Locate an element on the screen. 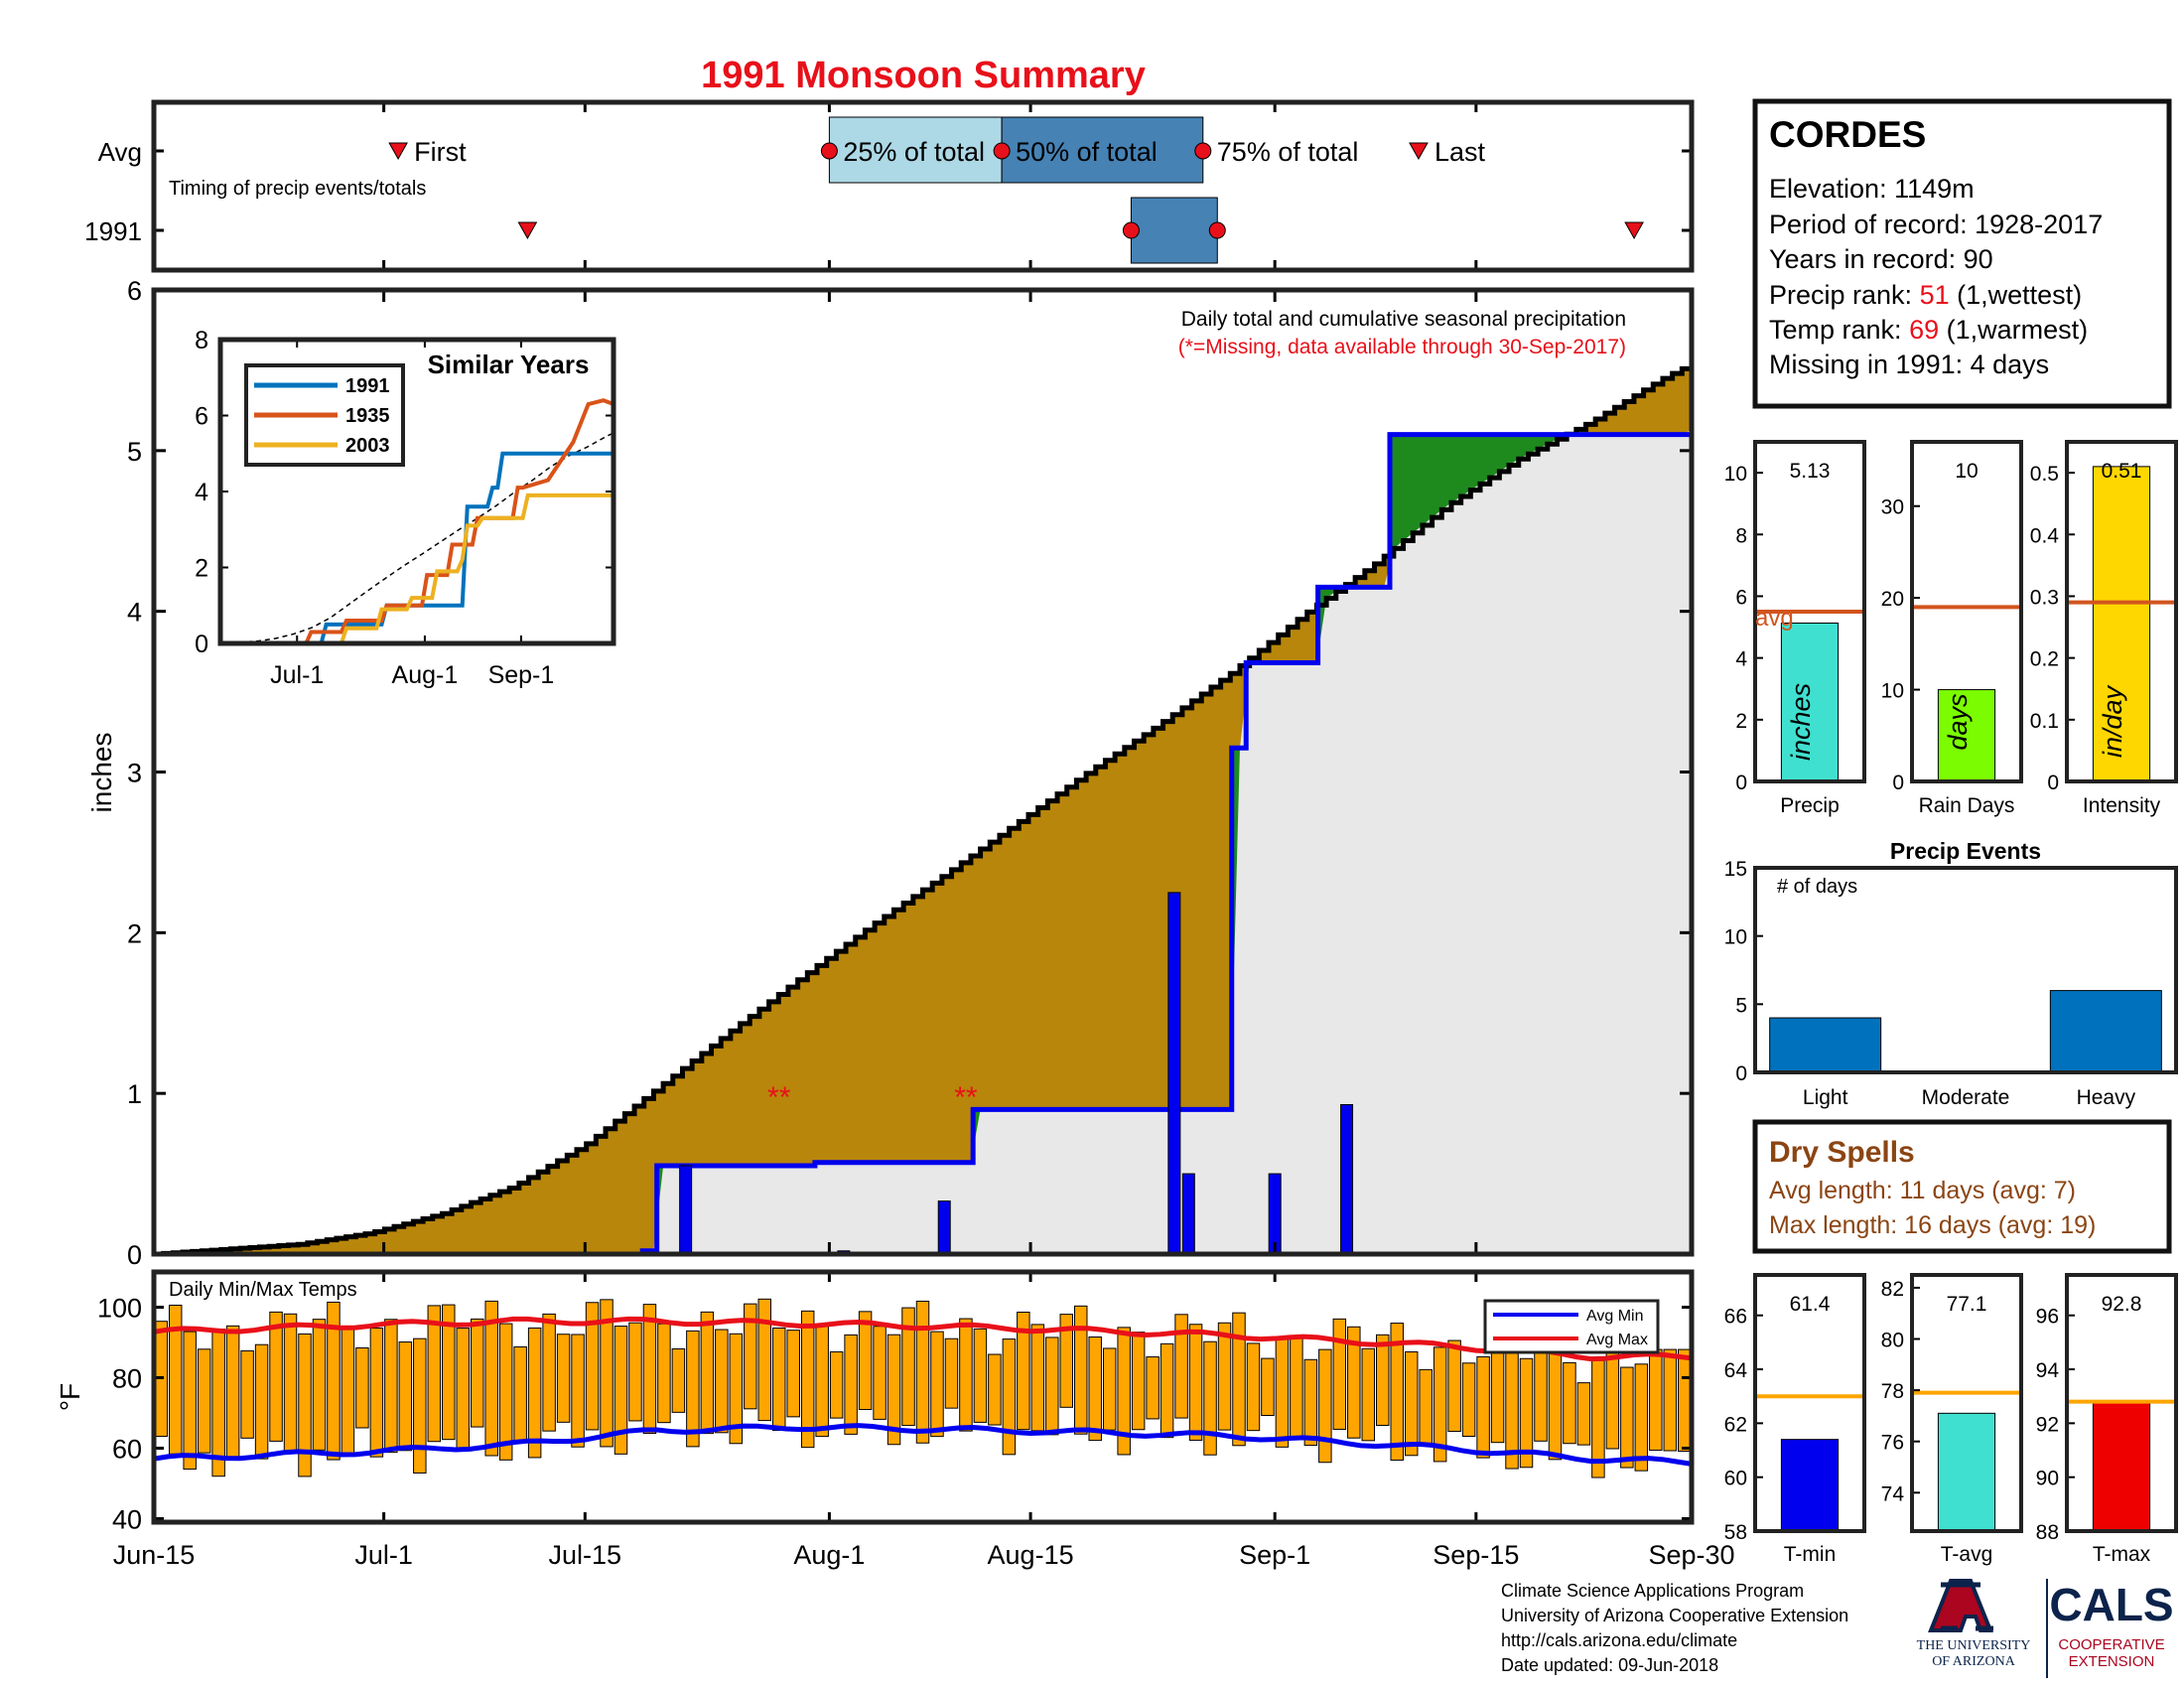 The width and height of the screenshot is (2184, 1688). avg-q50-label: 50% of total is located at coordinates (1087, 152).